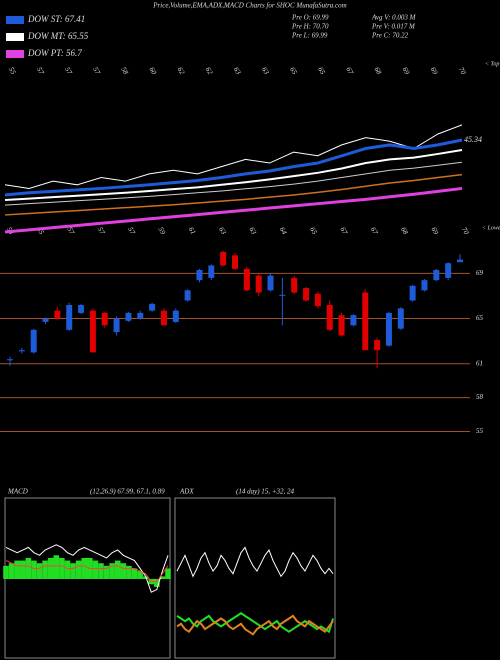 Image resolution: width=500 pixels, height=660 pixels. I want to click on line-price, so click(233, 156).